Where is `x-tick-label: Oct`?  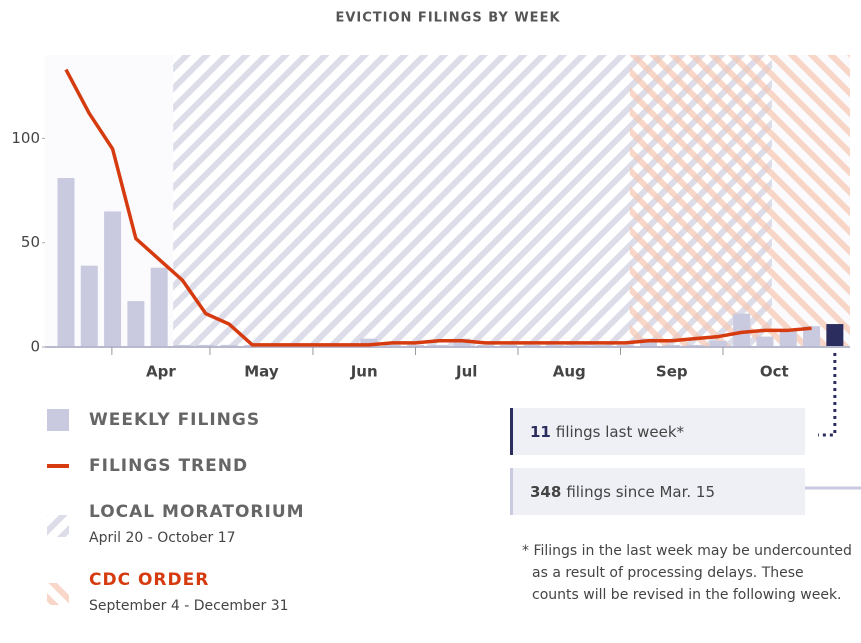
x-tick-label: Oct is located at coordinates (774, 372).